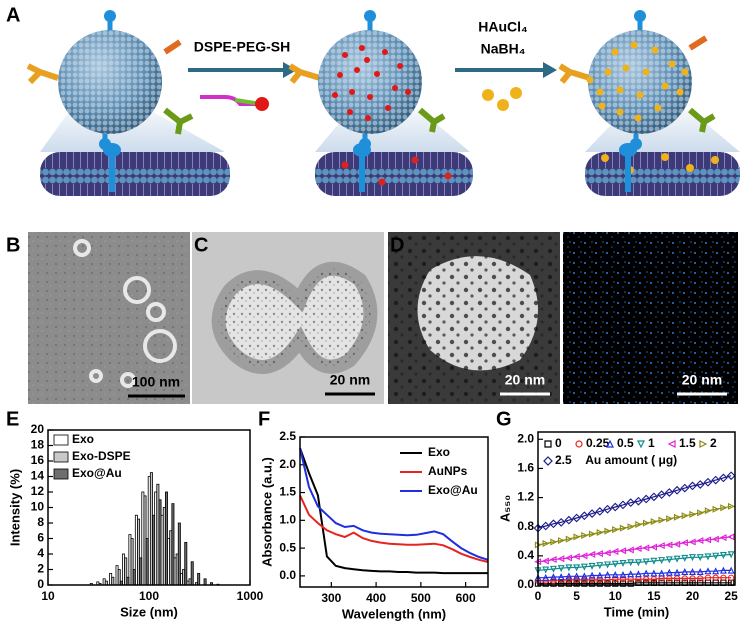 The width and height of the screenshot is (742, 621). What do you see at coordinates (38, 429) in the screenshot?
I see `y-tick-label: 20` at bounding box center [38, 429].